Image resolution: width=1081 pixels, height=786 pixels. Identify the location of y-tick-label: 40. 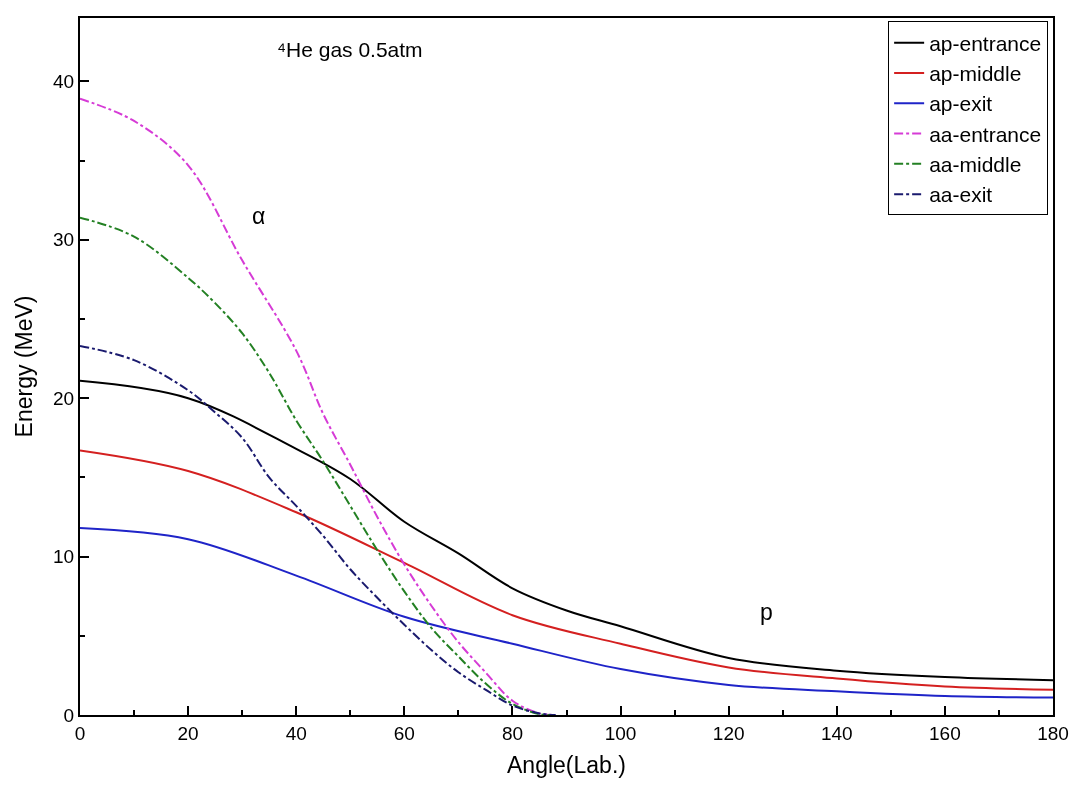
(64, 82).